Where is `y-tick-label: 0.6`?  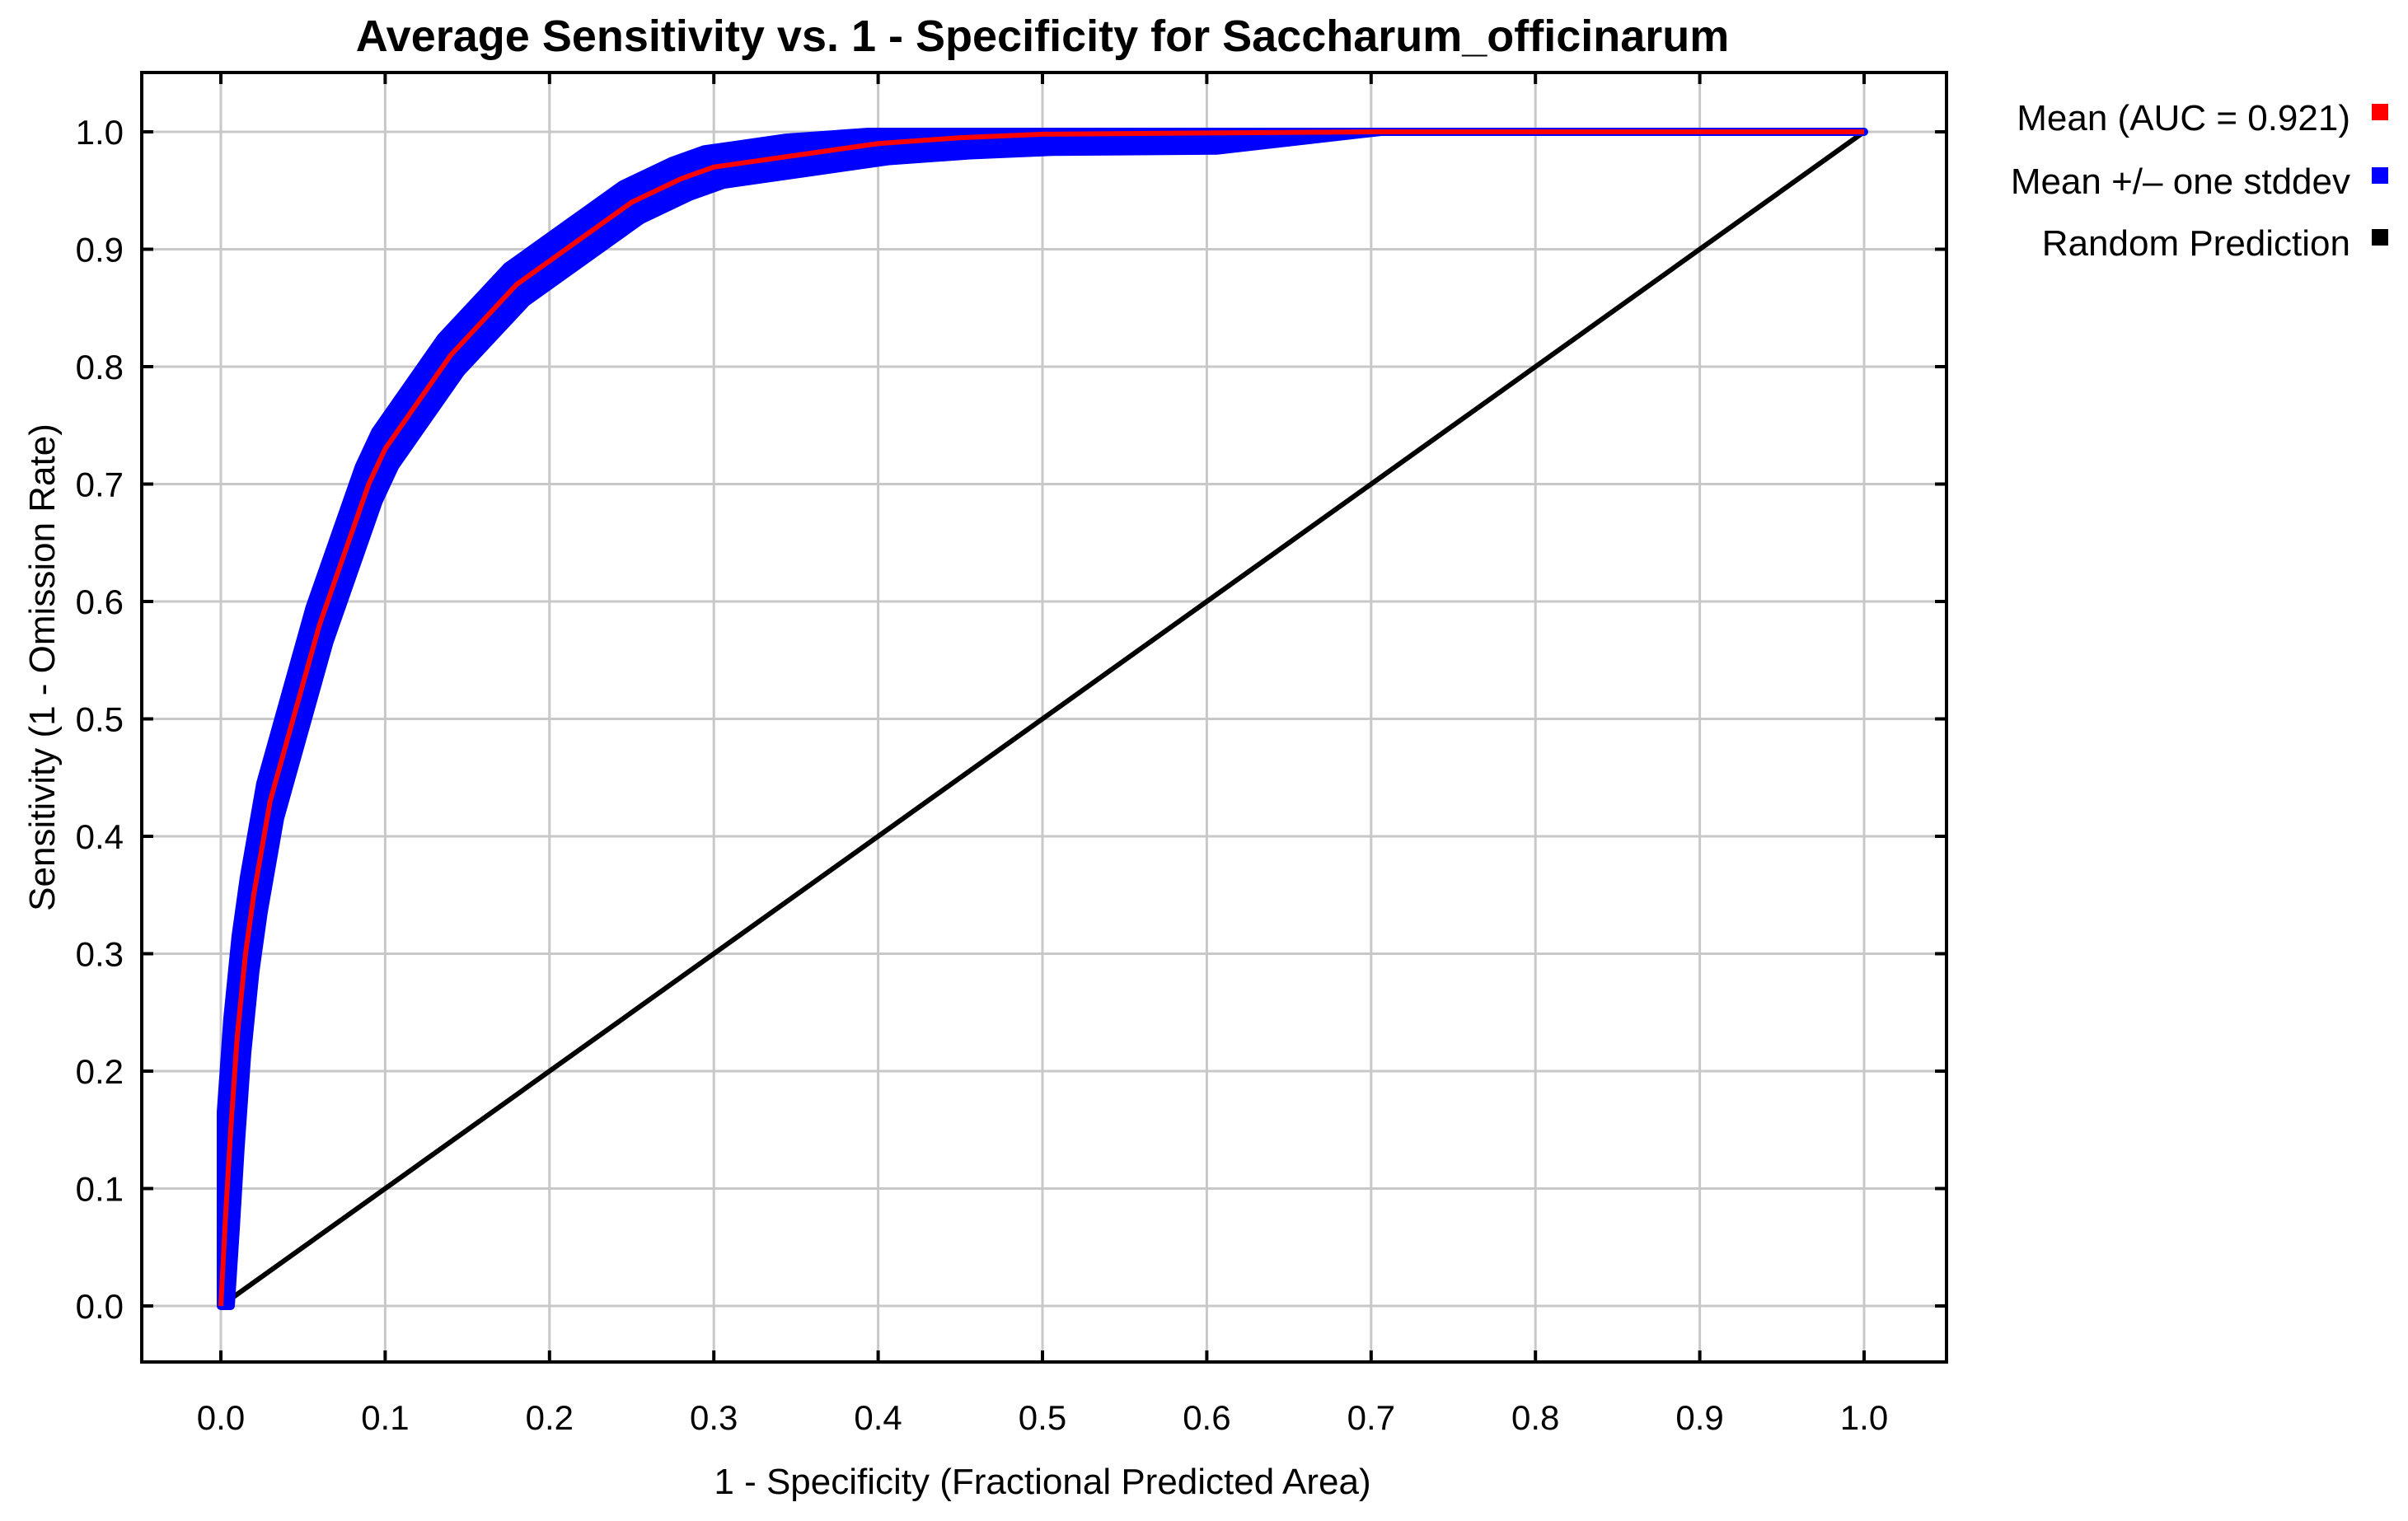 y-tick-label: 0.6 is located at coordinates (100, 602).